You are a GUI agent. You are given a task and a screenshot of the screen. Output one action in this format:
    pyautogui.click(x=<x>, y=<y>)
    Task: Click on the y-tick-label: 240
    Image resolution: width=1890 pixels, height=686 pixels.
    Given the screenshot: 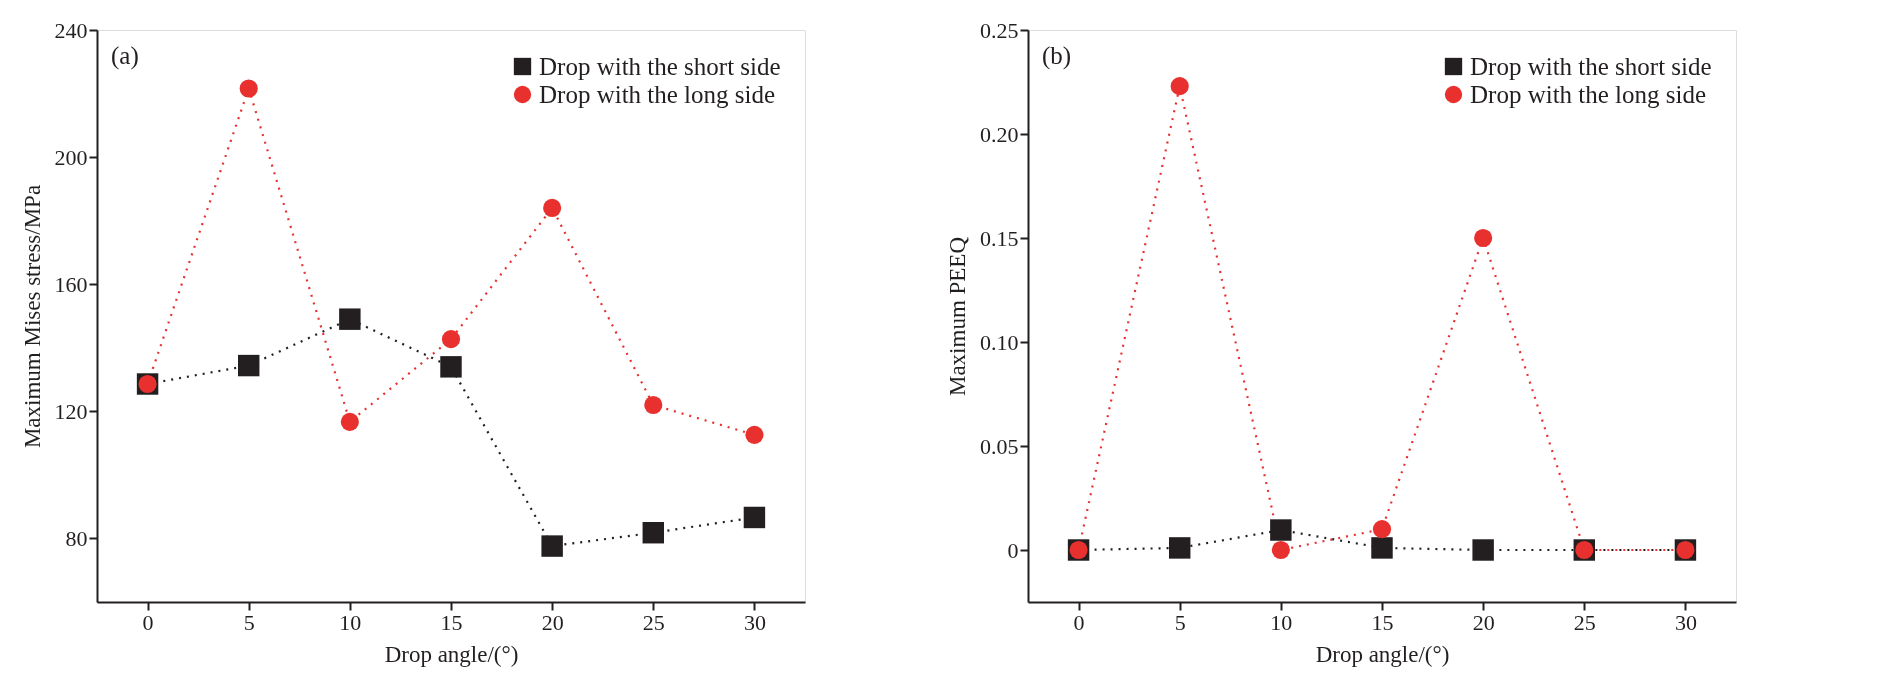 What is the action you would take?
    pyautogui.click(x=71, y=30)
    